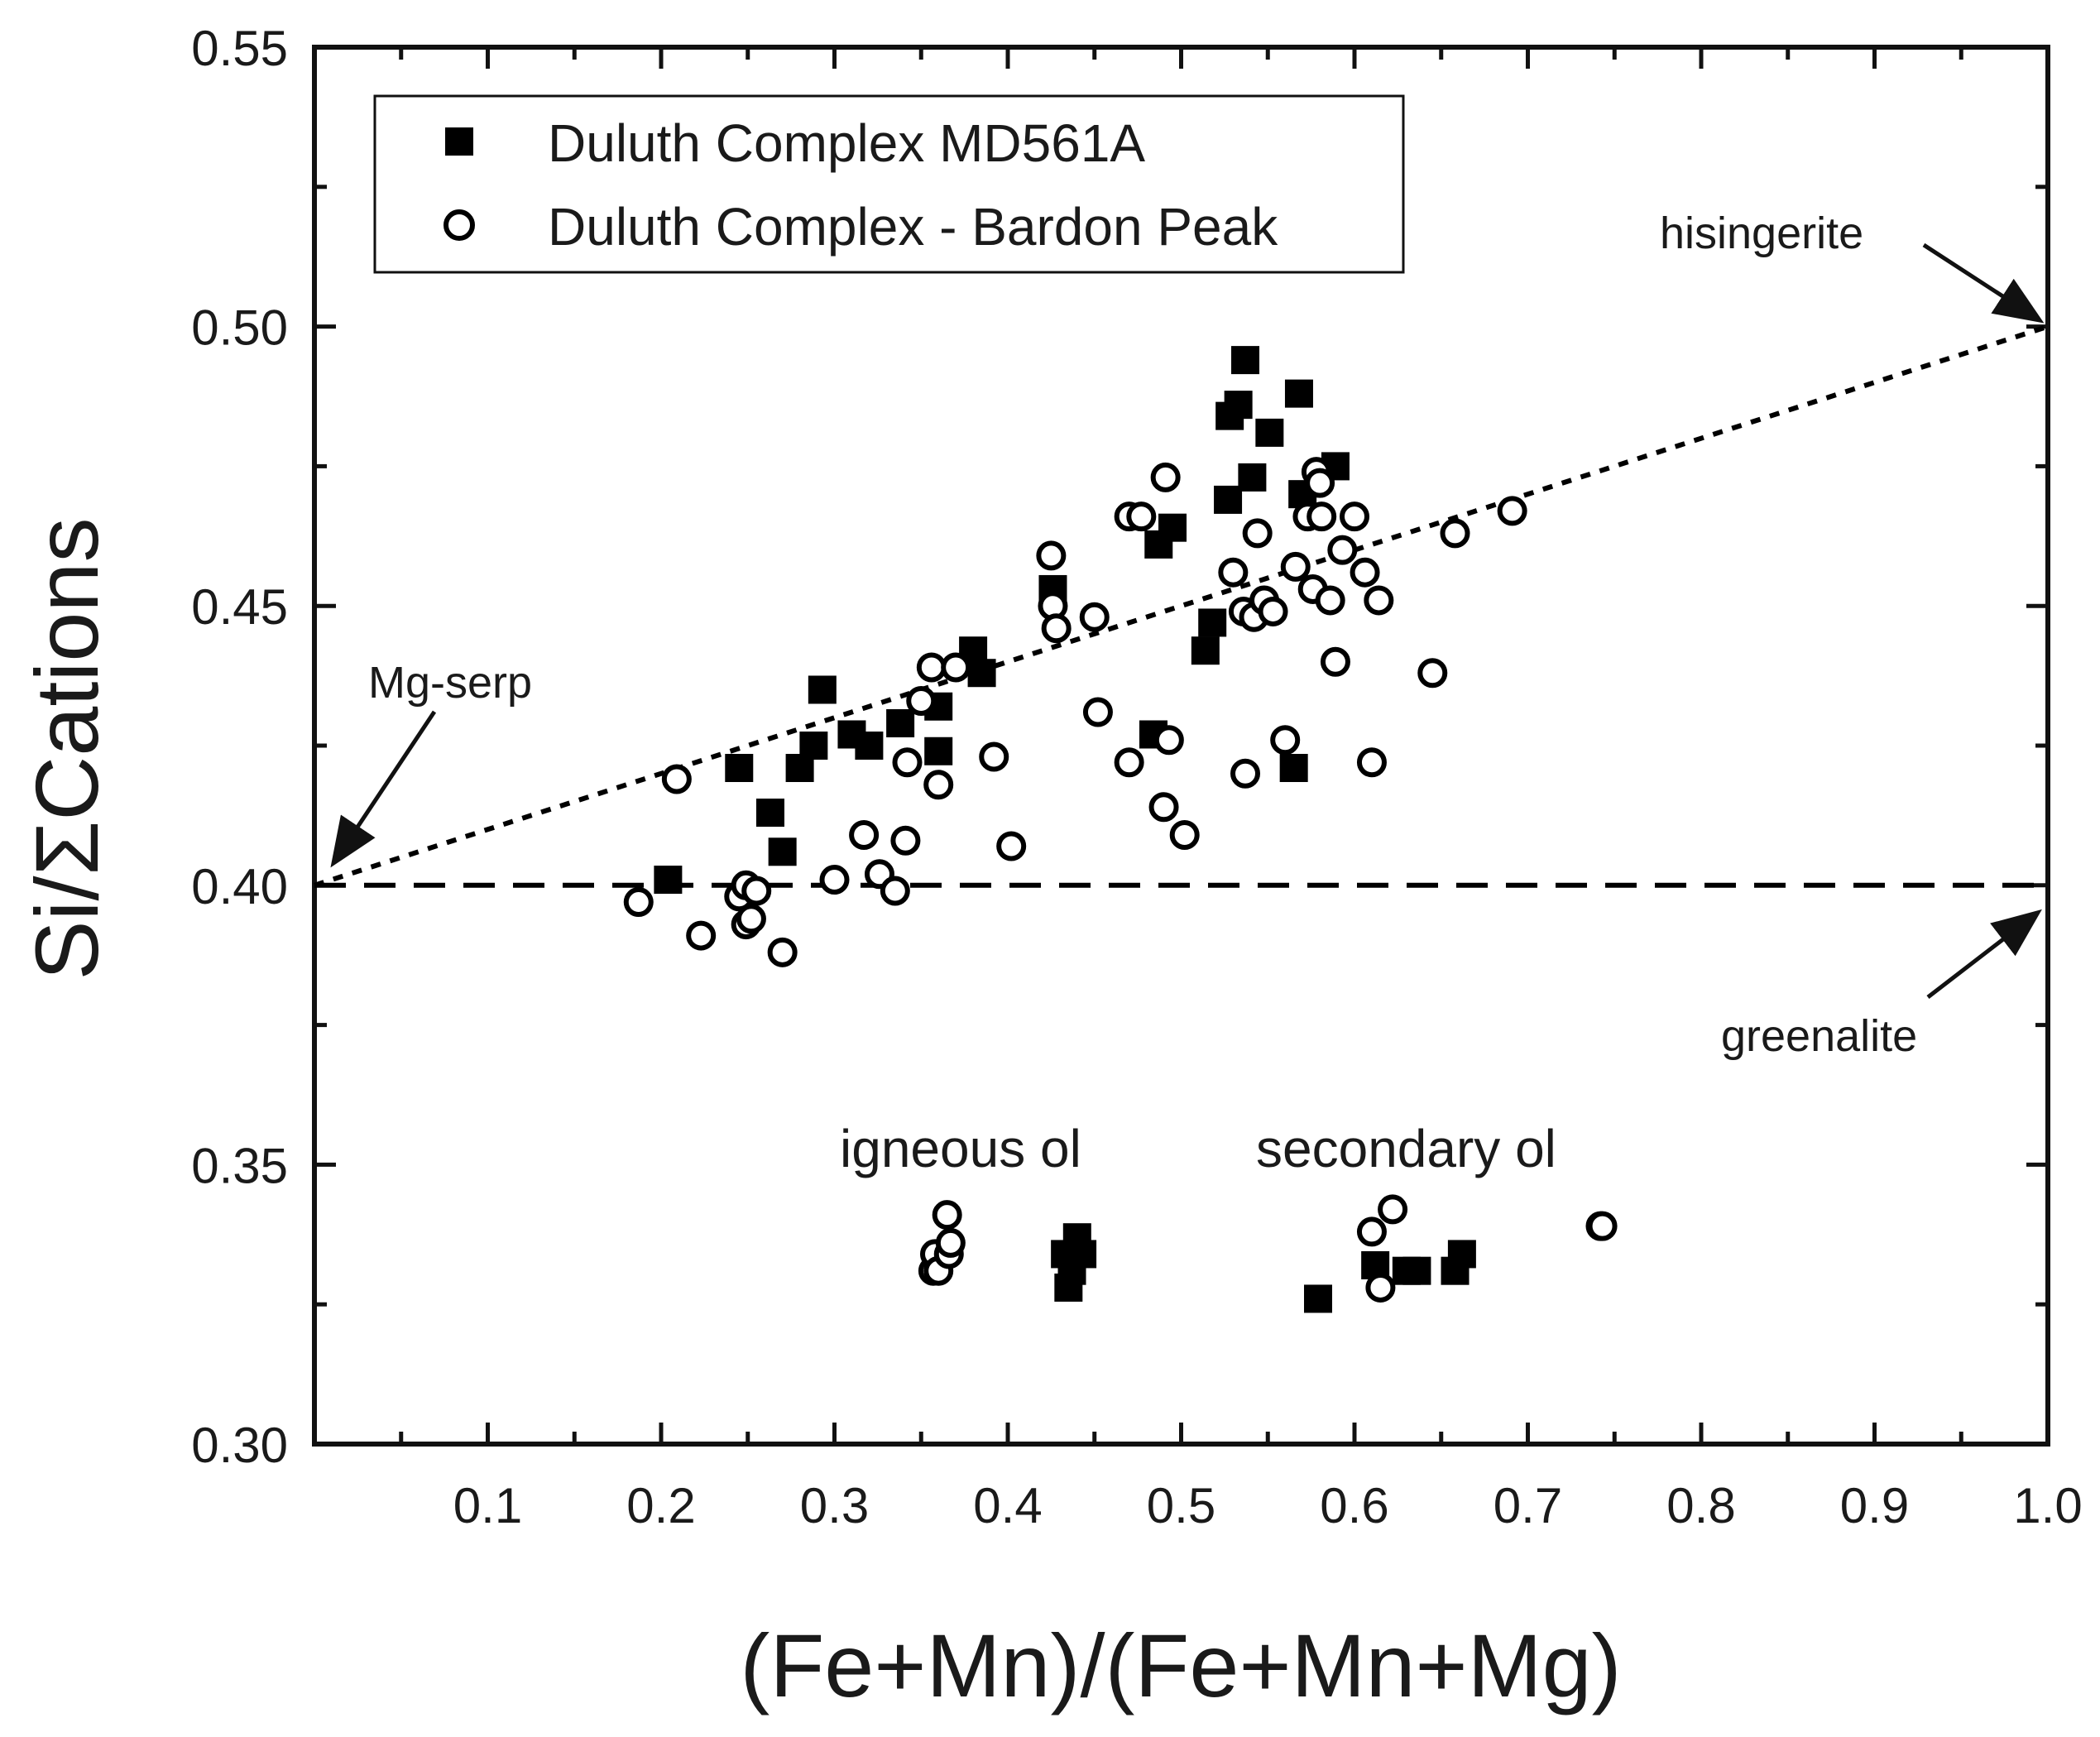 This screenshot has height=1737, width=2100. What do you see at coordinates (1819, 1036) in the screenshot?
I see `annotation-greenalite: greenalite` at bounding box center [1819, 1036].